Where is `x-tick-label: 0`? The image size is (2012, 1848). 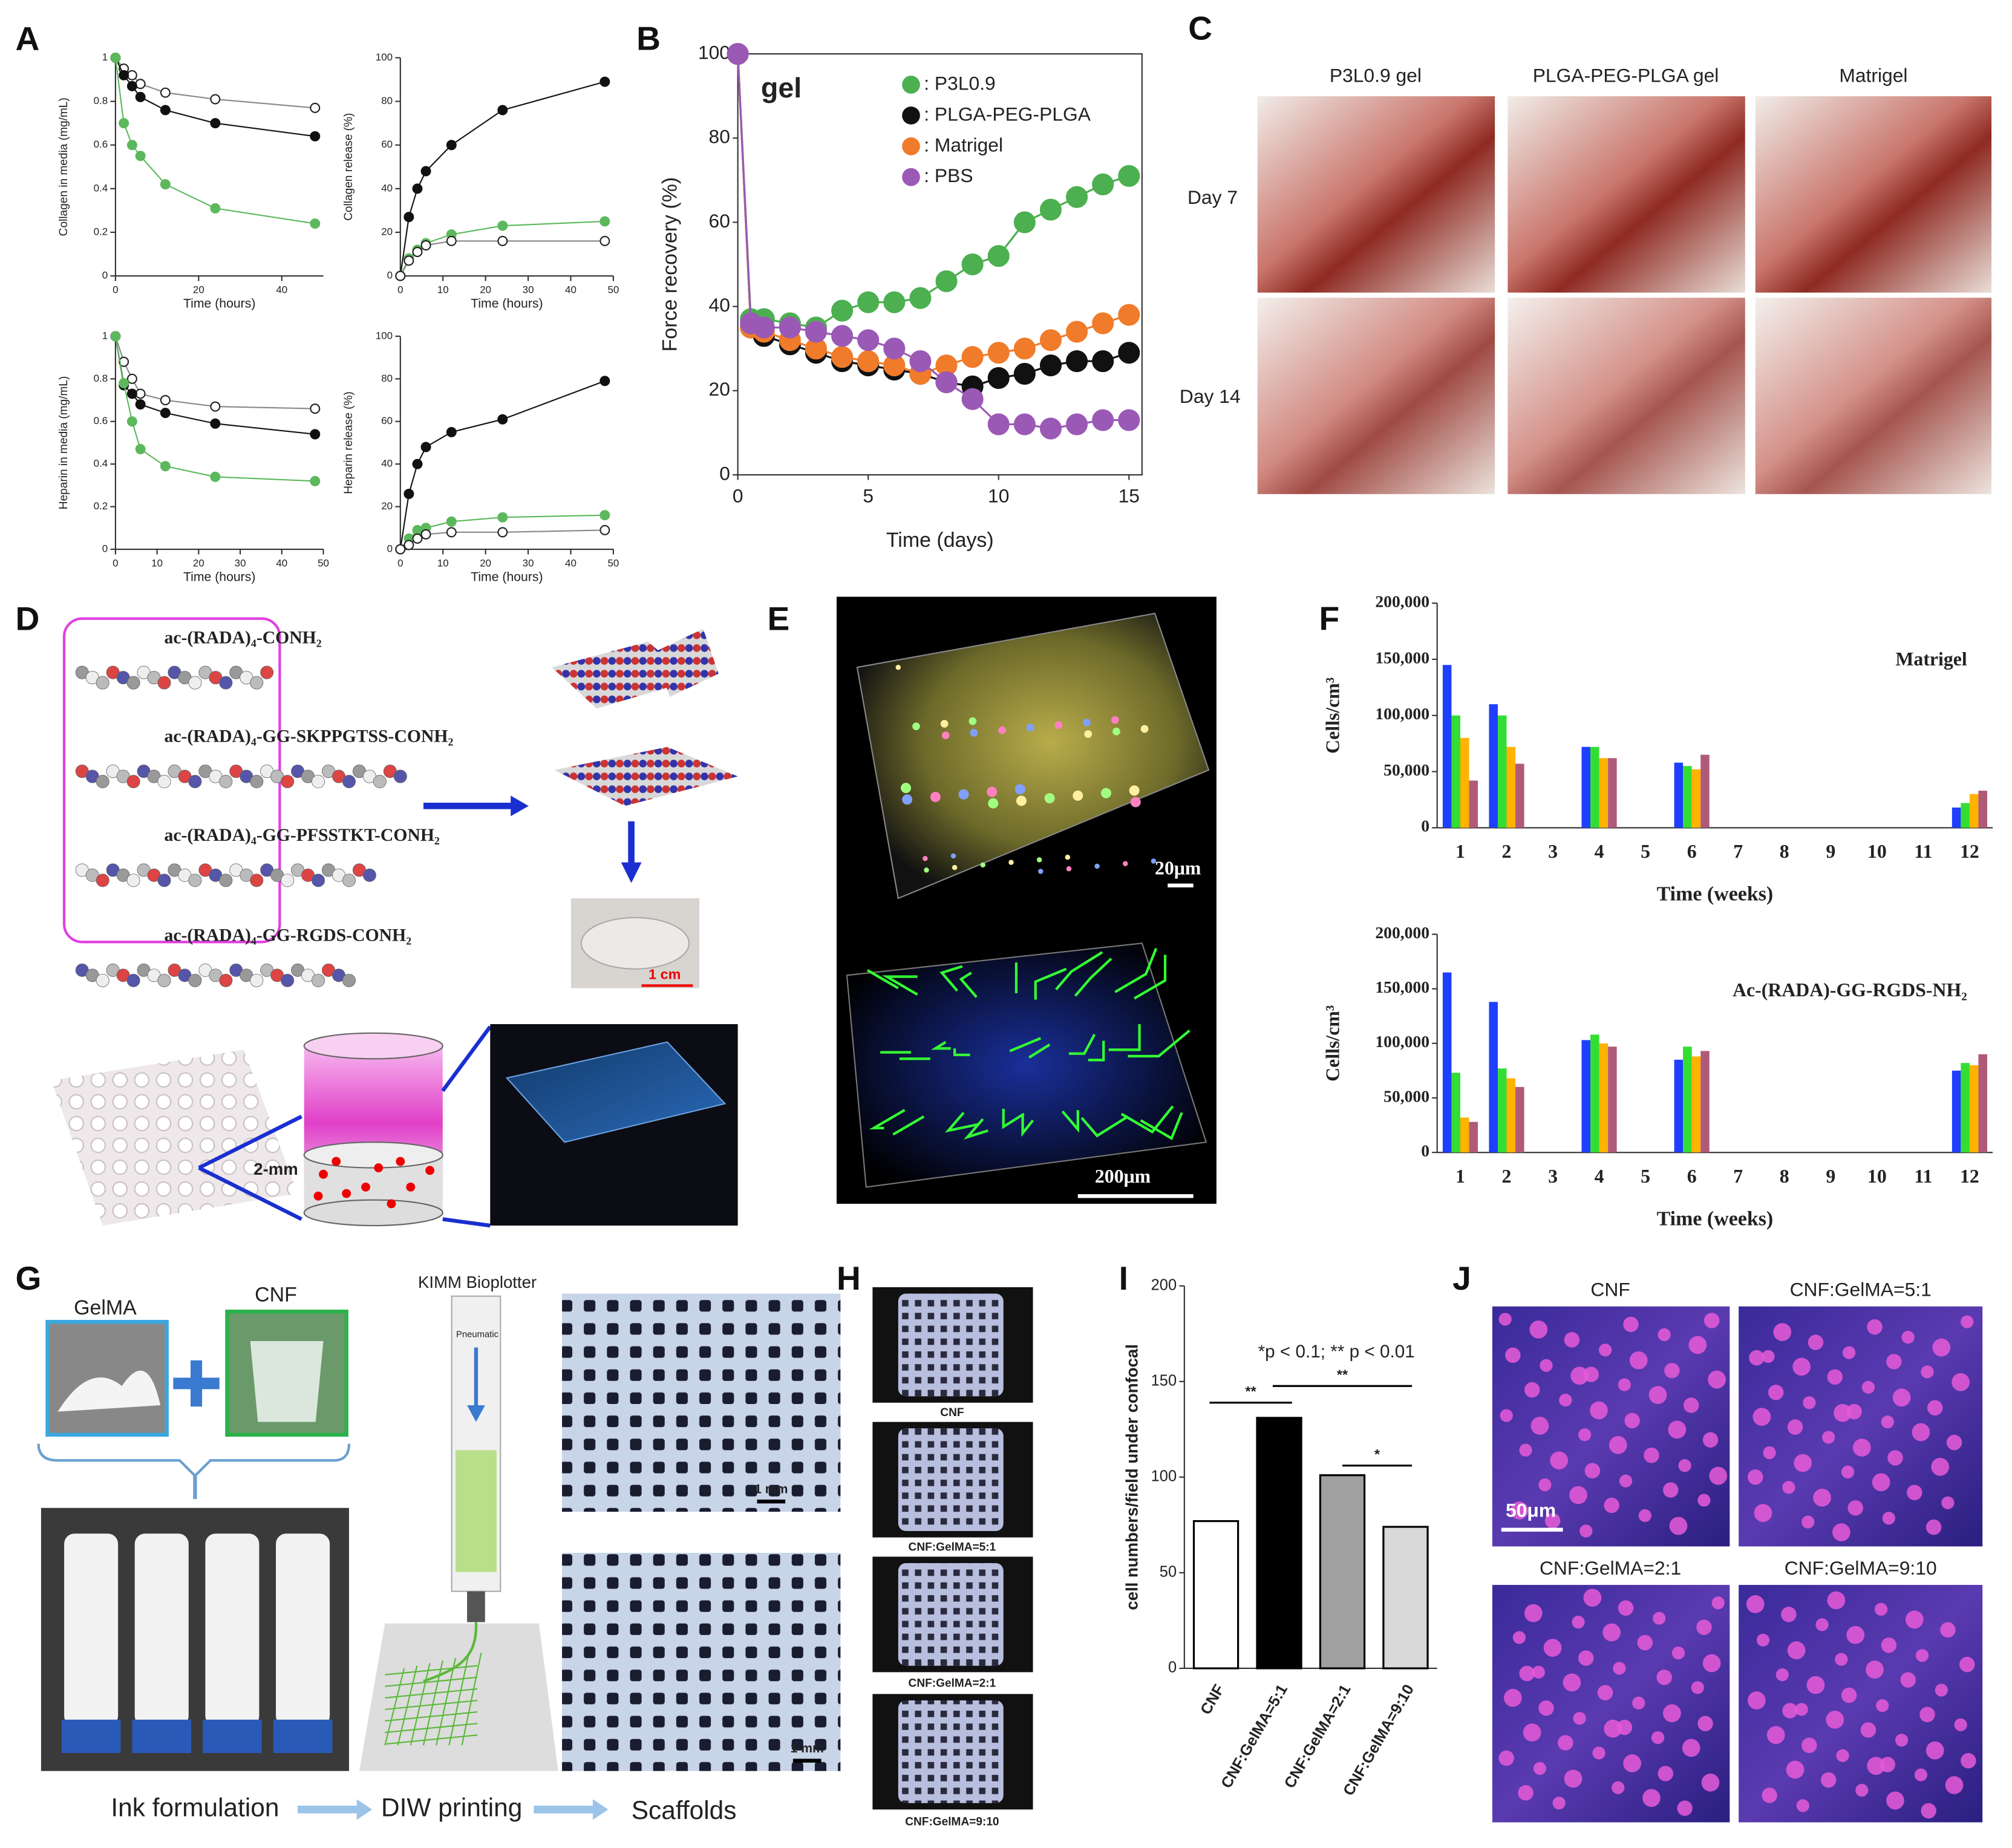
x-tick-label: 0 is located at coordinates (738, 496).